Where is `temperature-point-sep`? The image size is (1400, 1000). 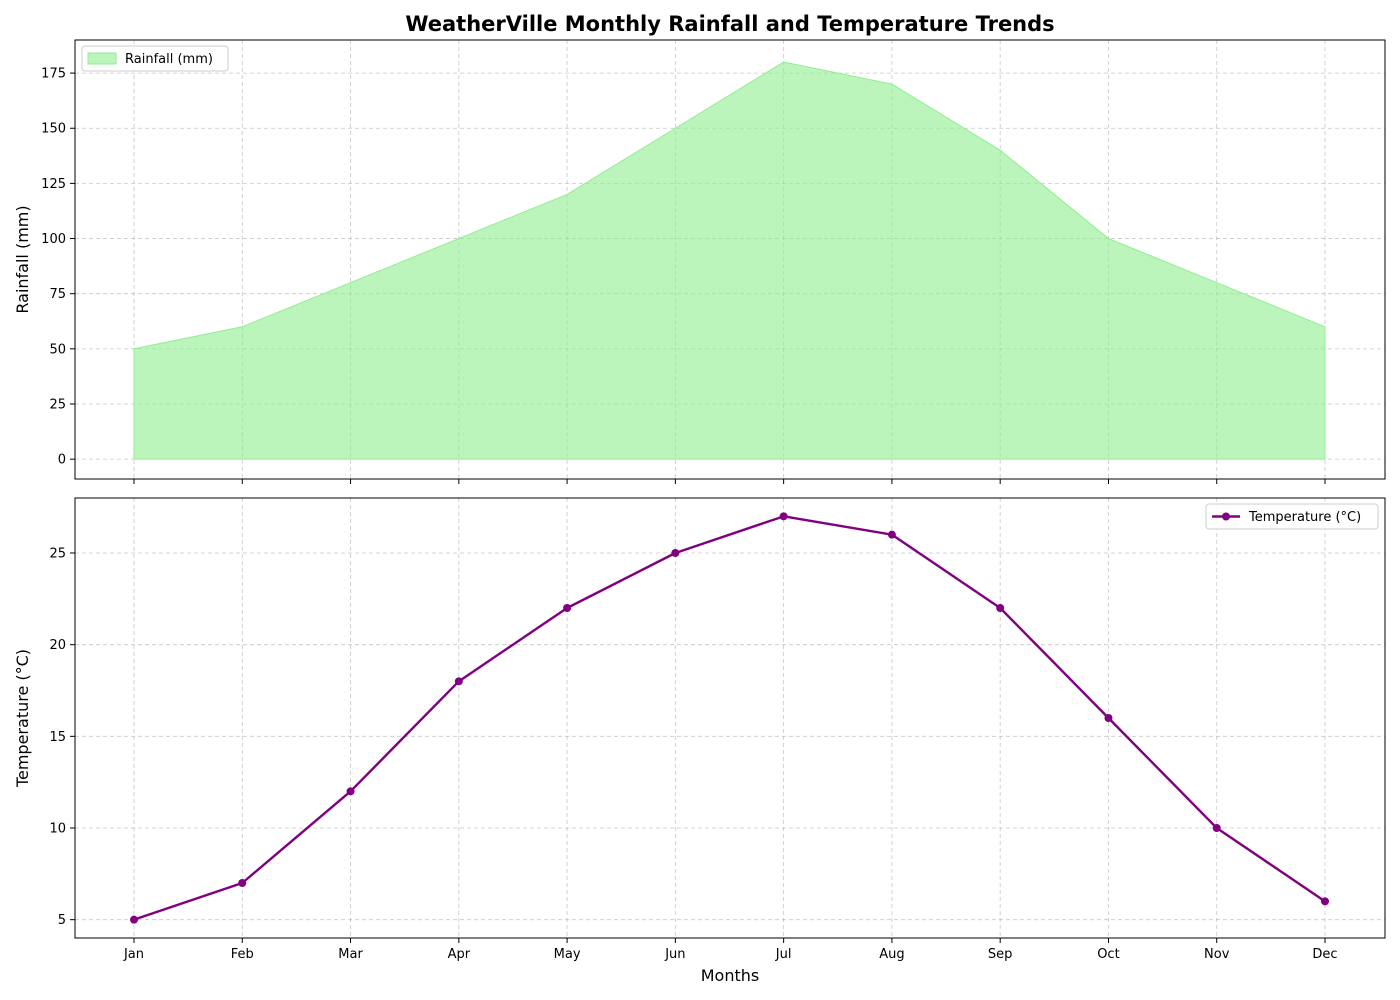
temperature-point-sep is located at coordinates (1000, 608).